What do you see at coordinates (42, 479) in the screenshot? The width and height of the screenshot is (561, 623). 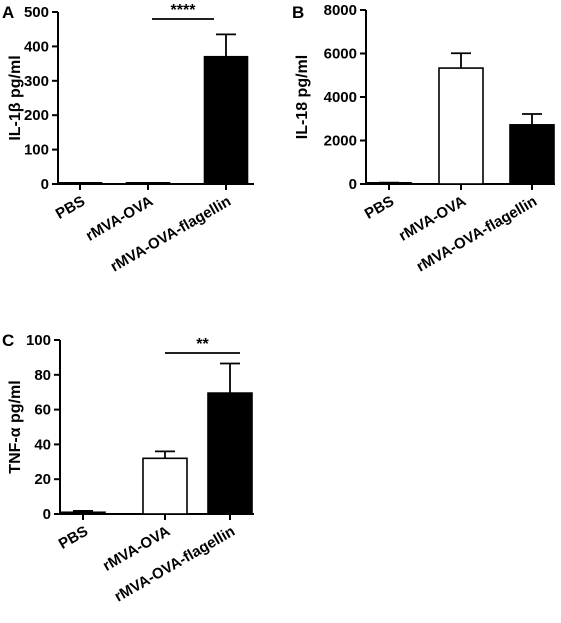 I see `y-tick-label: 20` at bounding box center [42, 479].